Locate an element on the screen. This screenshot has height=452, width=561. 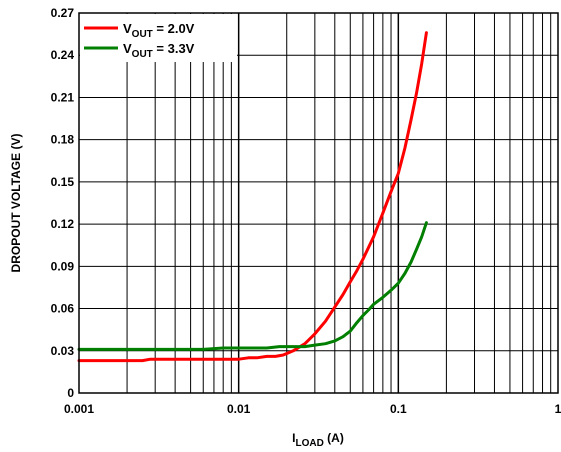
x-axis-title: ILOAD (A) is located at coordinates (318, 440).